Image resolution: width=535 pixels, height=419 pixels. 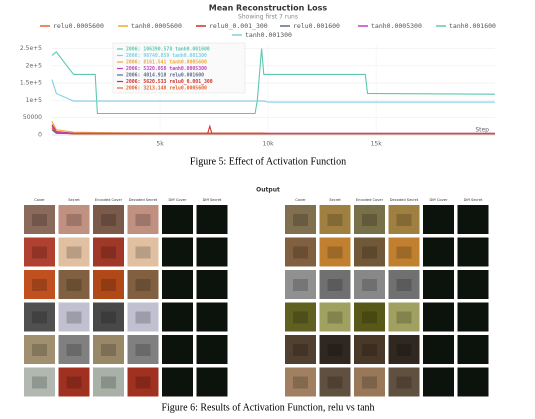 I want to click on y-tick-label: 2.5e+5, so click(x=31, y=48).